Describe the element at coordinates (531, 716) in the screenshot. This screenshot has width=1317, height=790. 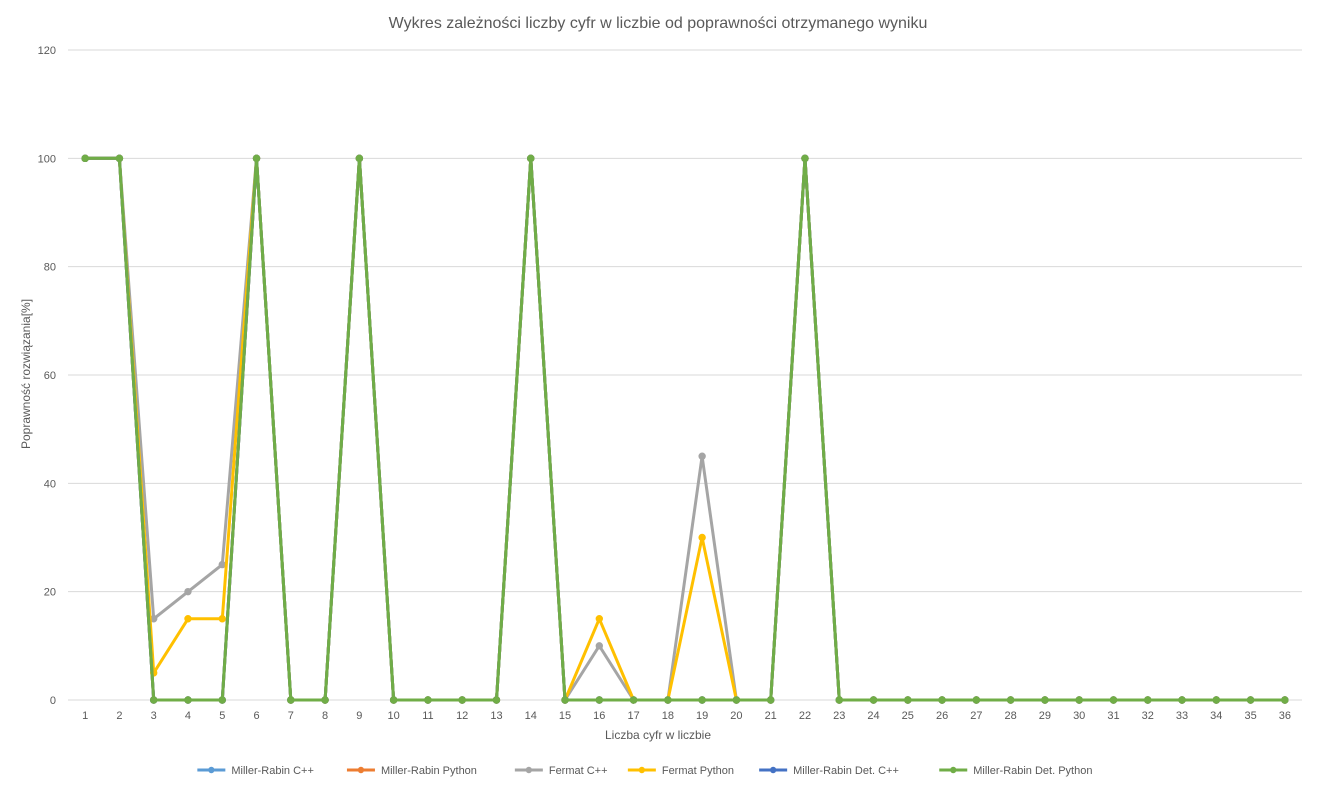
I see `x-tick-label: 14` at that location.